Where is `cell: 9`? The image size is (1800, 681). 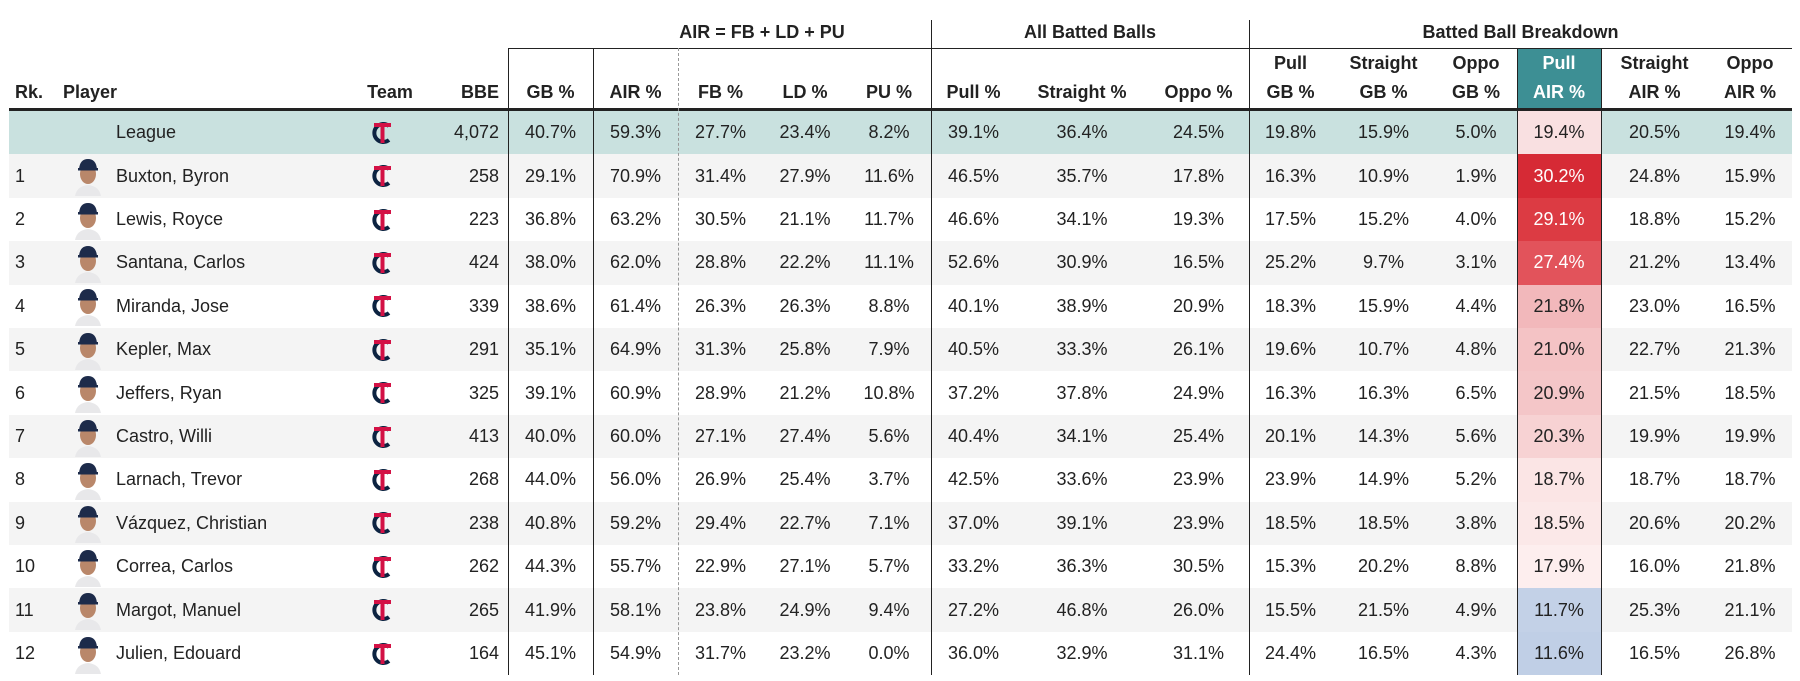 cell: 9 is located at coordinates (20, 522).